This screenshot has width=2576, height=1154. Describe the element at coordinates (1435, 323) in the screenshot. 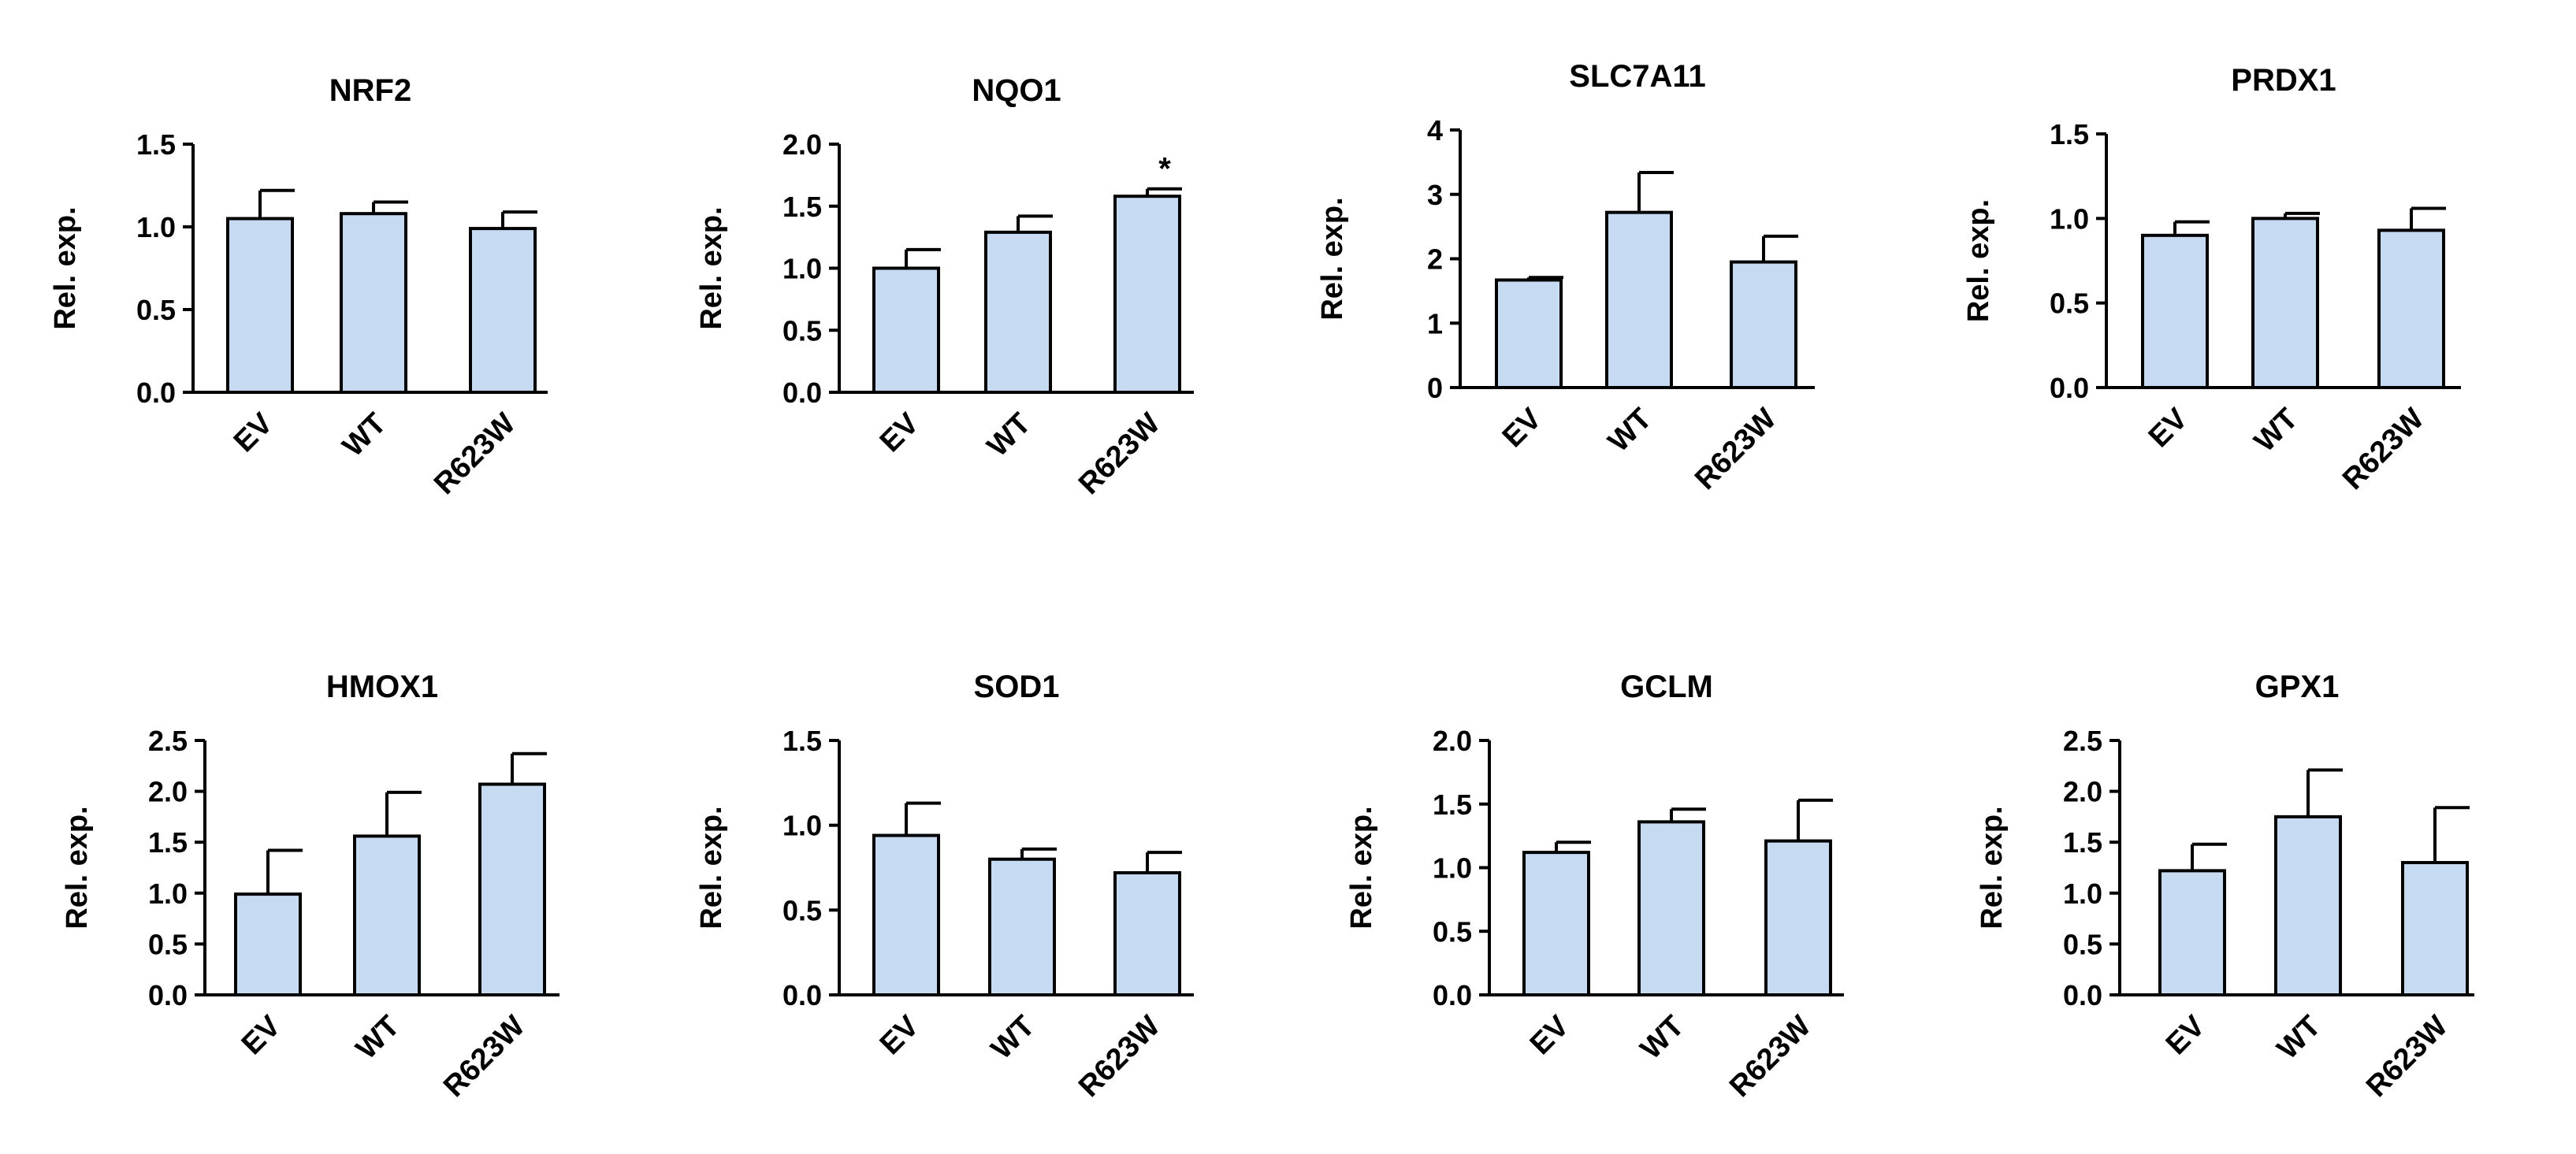

I see `panel-slc7a11-y-tick-label: 1` at that location.